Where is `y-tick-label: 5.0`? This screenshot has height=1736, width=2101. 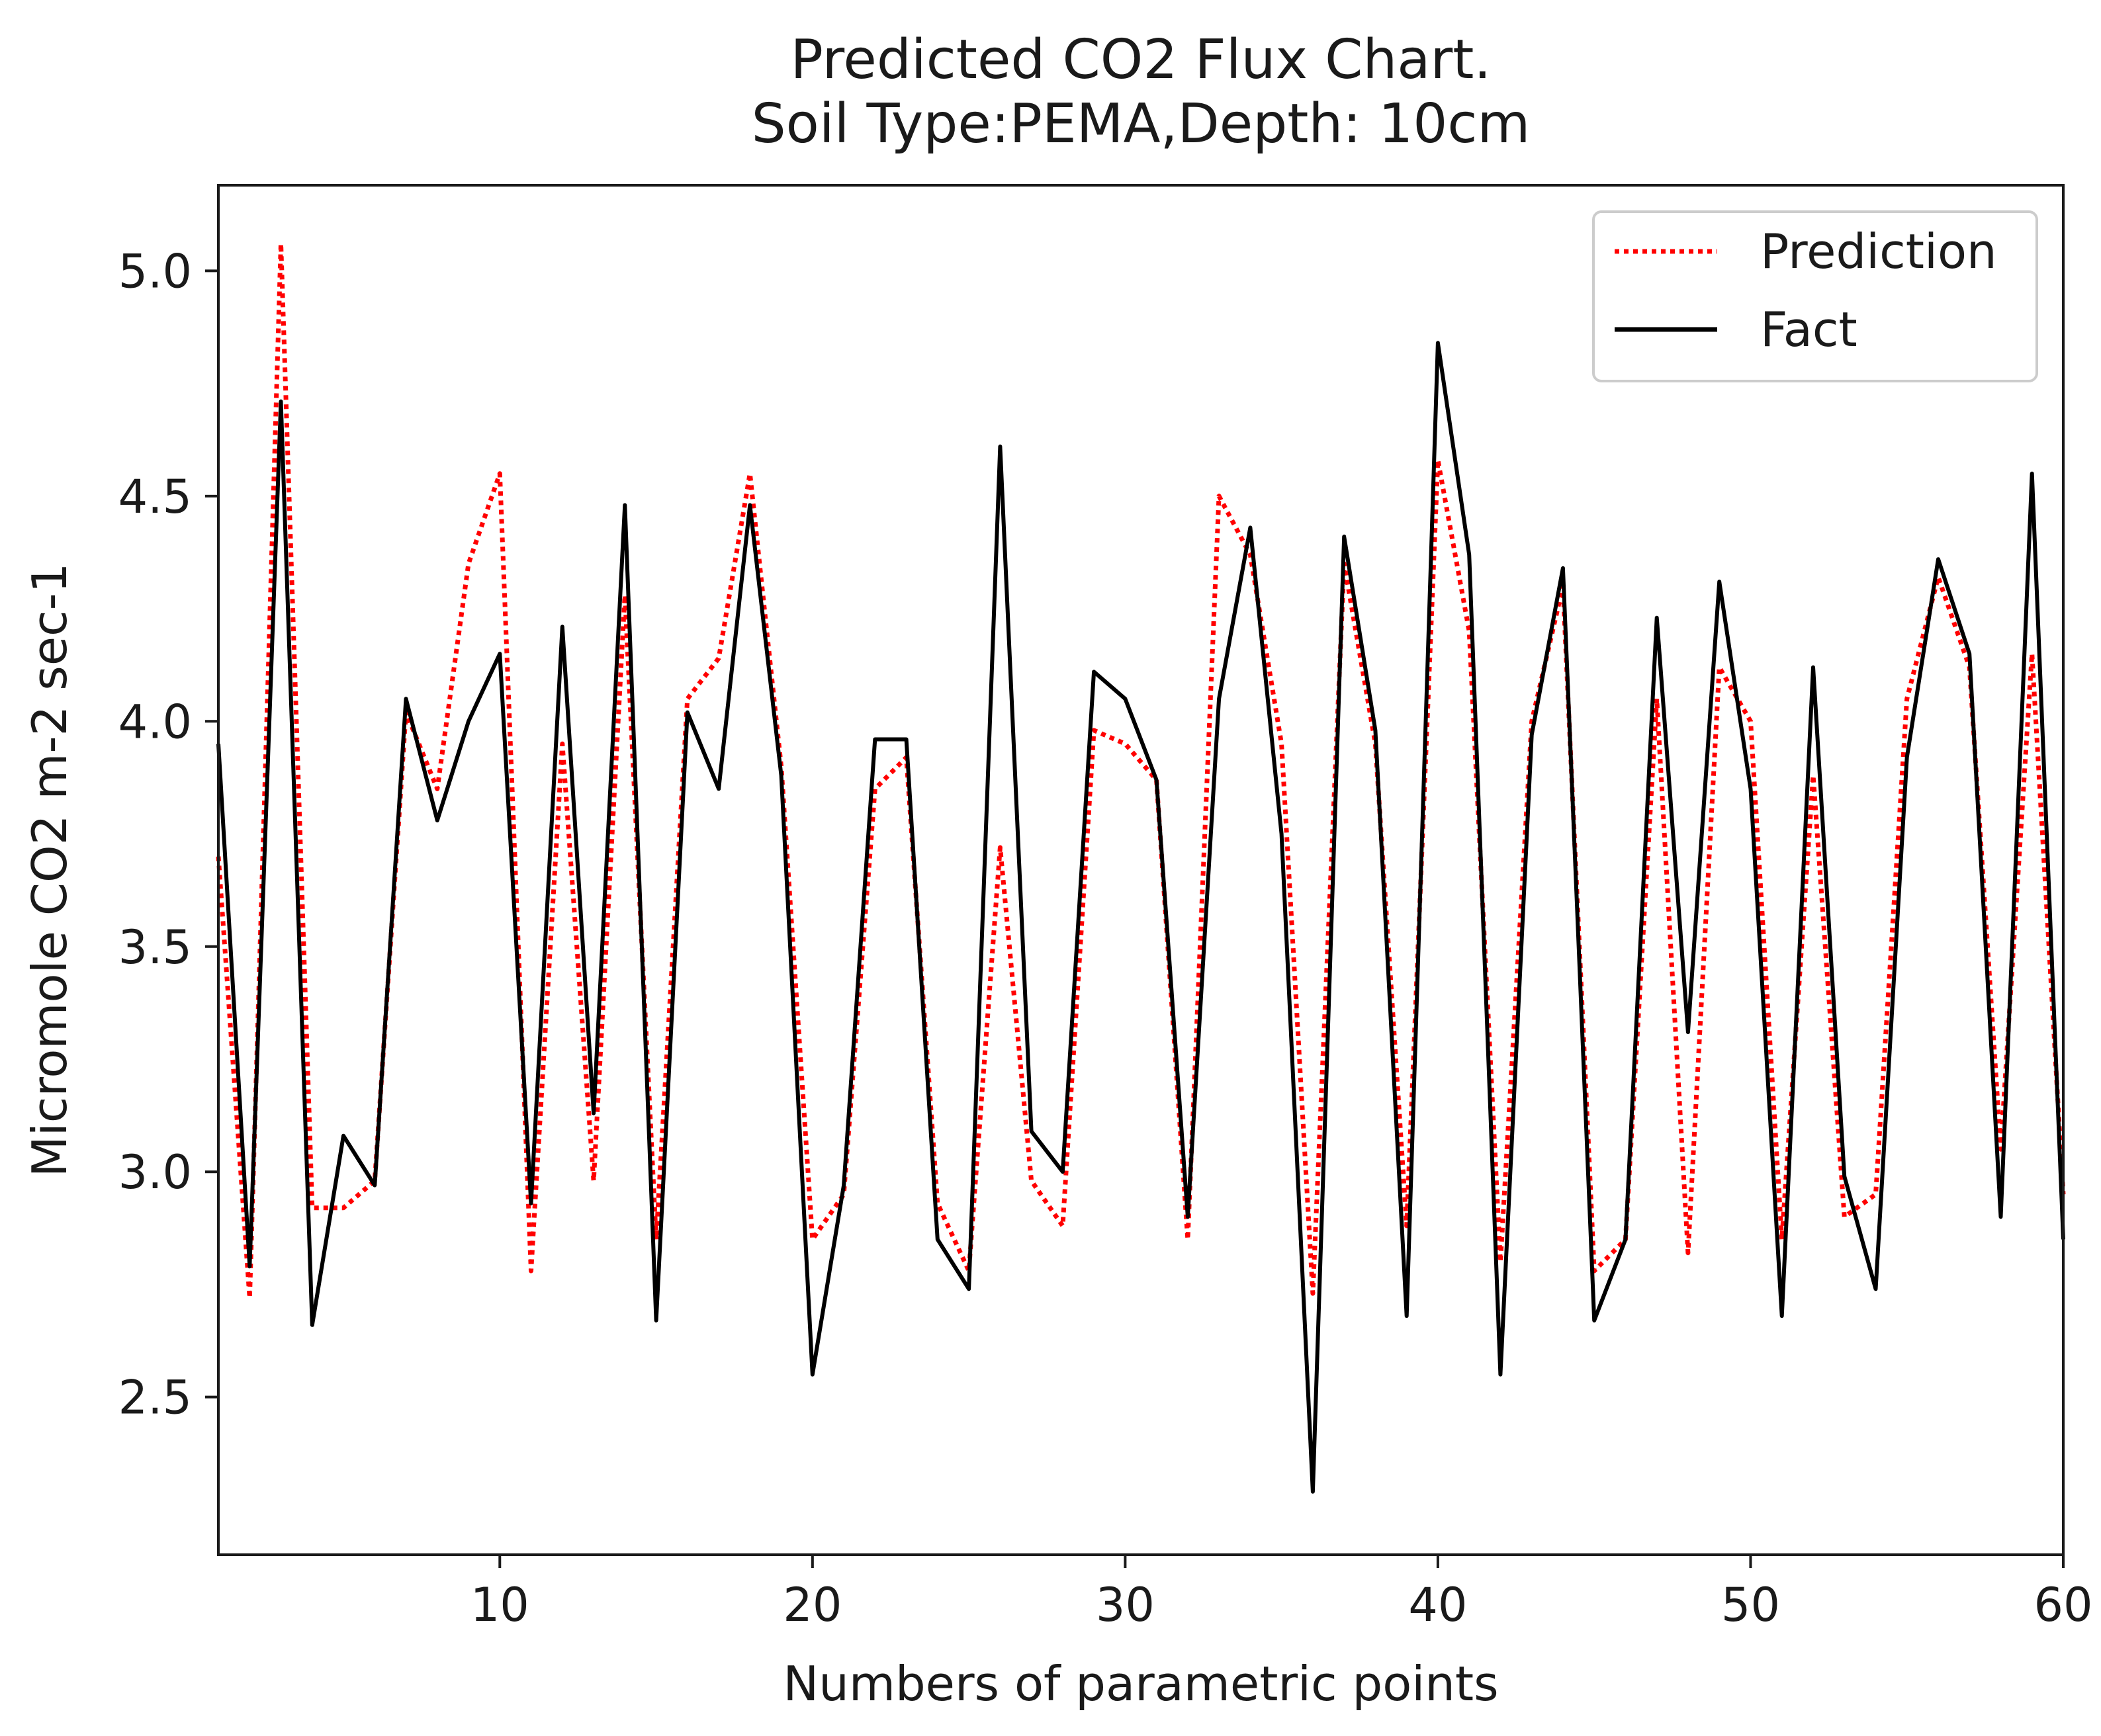
y-tick-label: 5.0 is located at coordinates (155, 271).